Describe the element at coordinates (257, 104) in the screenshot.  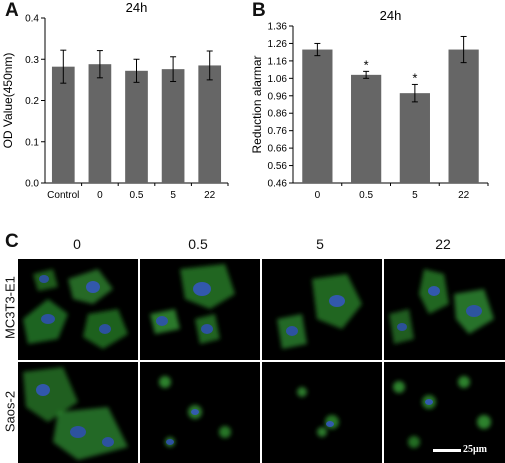
I see `y-axis-label: Reduction alarmar` at that location.